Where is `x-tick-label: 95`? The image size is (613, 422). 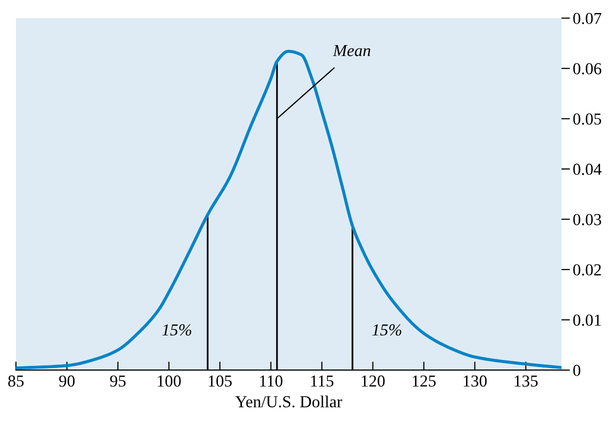
x-tick-label: 95 is located at coordinates (118, 381).